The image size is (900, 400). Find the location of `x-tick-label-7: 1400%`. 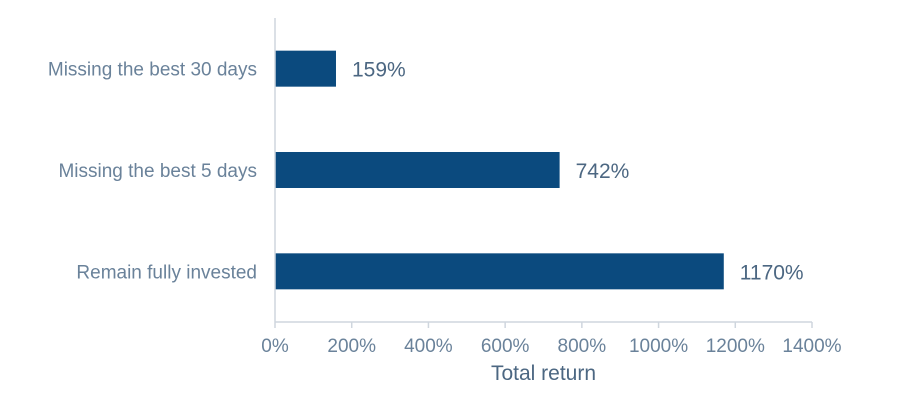

x-tick-label-7: 1400% is located at coordinates (811, 346).